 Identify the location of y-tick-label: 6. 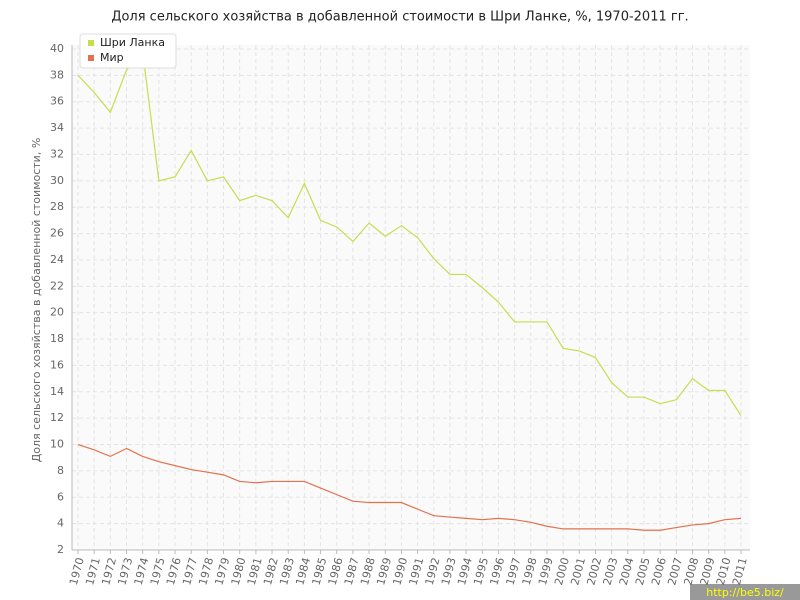
(60, 496).